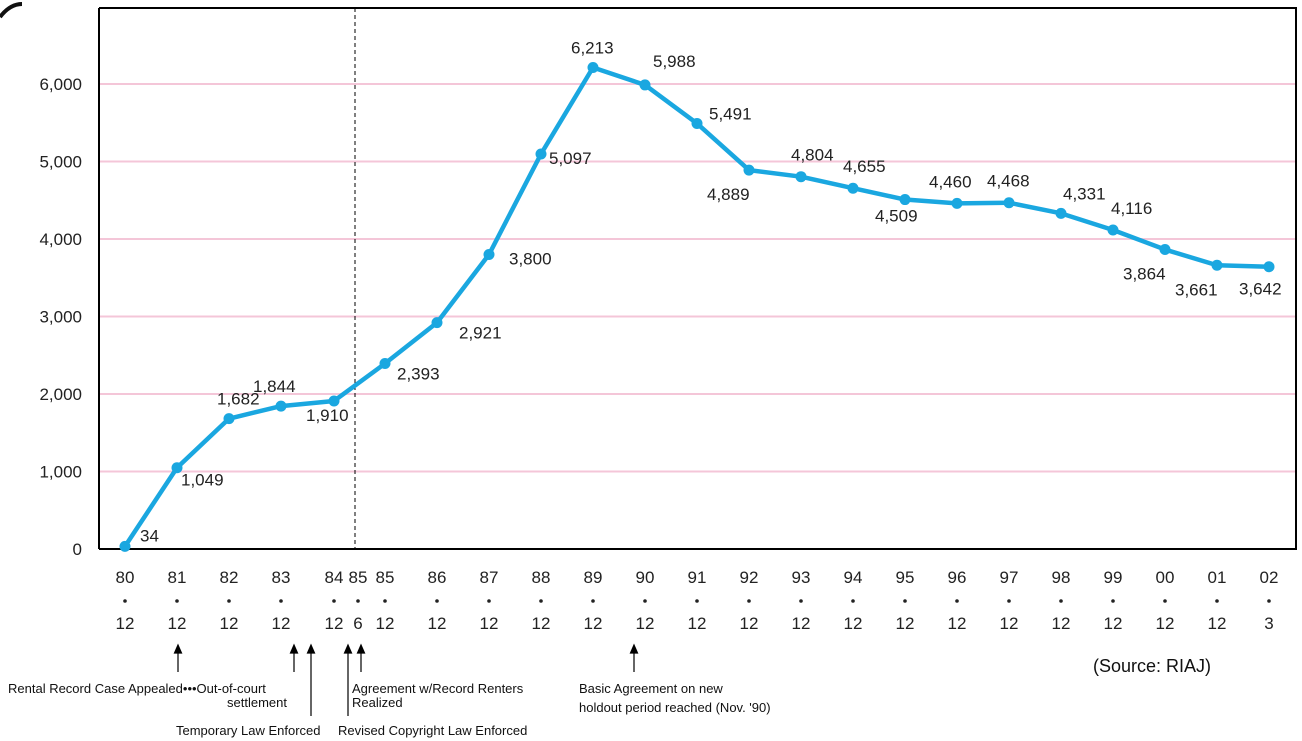  Describe the element at coordinates (1131, 208) in the screenshot. I see `data-label: 4,116` at that location.